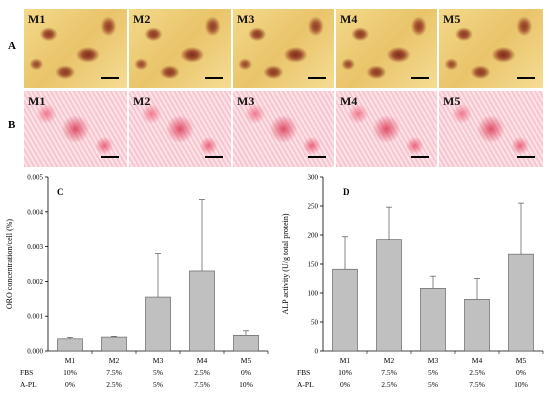 The image size is (550, 401). Describe the element at coordinates (60, 192) in the screenshot. I see `chart-panel-label: C` at that location.